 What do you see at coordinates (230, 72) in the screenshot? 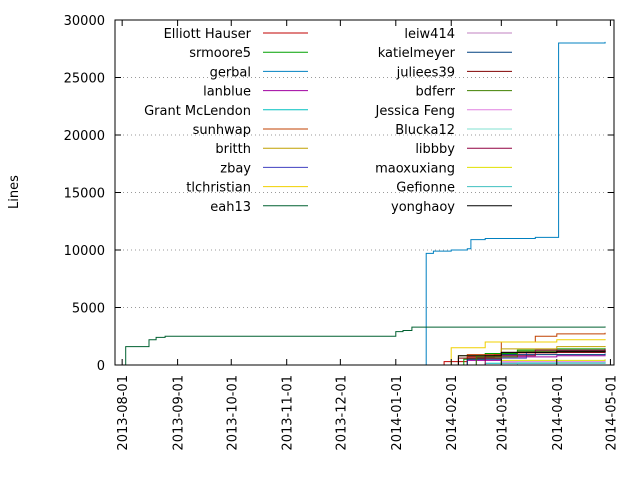
I see `legend-label: gerbal` at bounding box center [230, 72].